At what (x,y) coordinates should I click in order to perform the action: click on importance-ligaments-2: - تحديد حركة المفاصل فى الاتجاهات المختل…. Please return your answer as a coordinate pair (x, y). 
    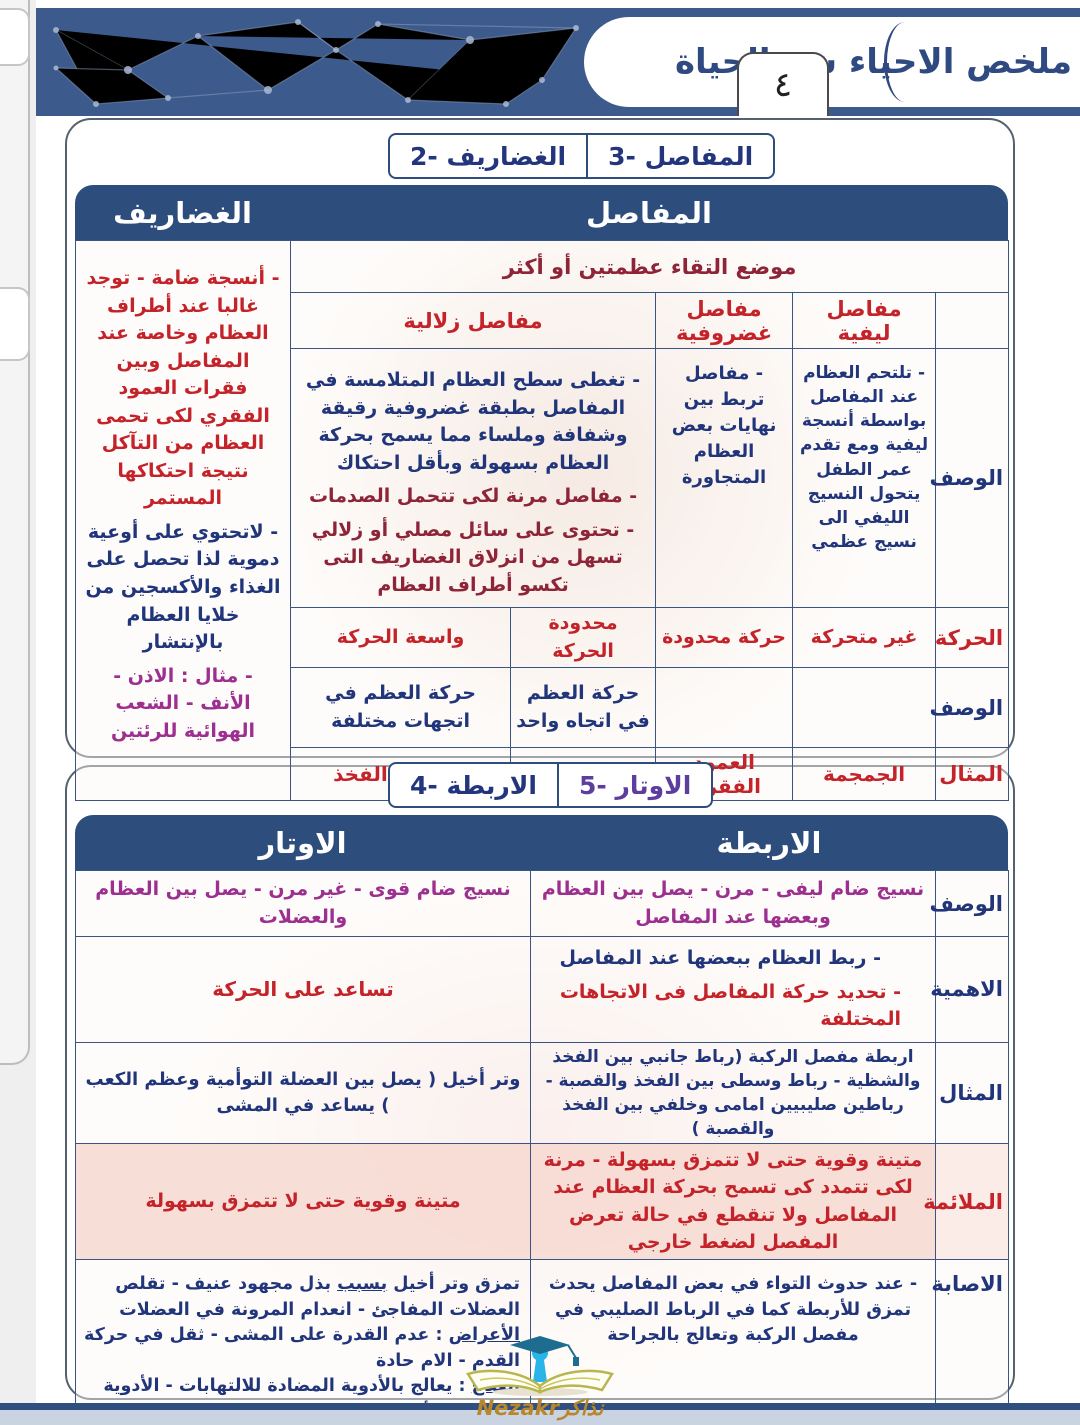
    Looking at the image, I should click on (730, 1005).